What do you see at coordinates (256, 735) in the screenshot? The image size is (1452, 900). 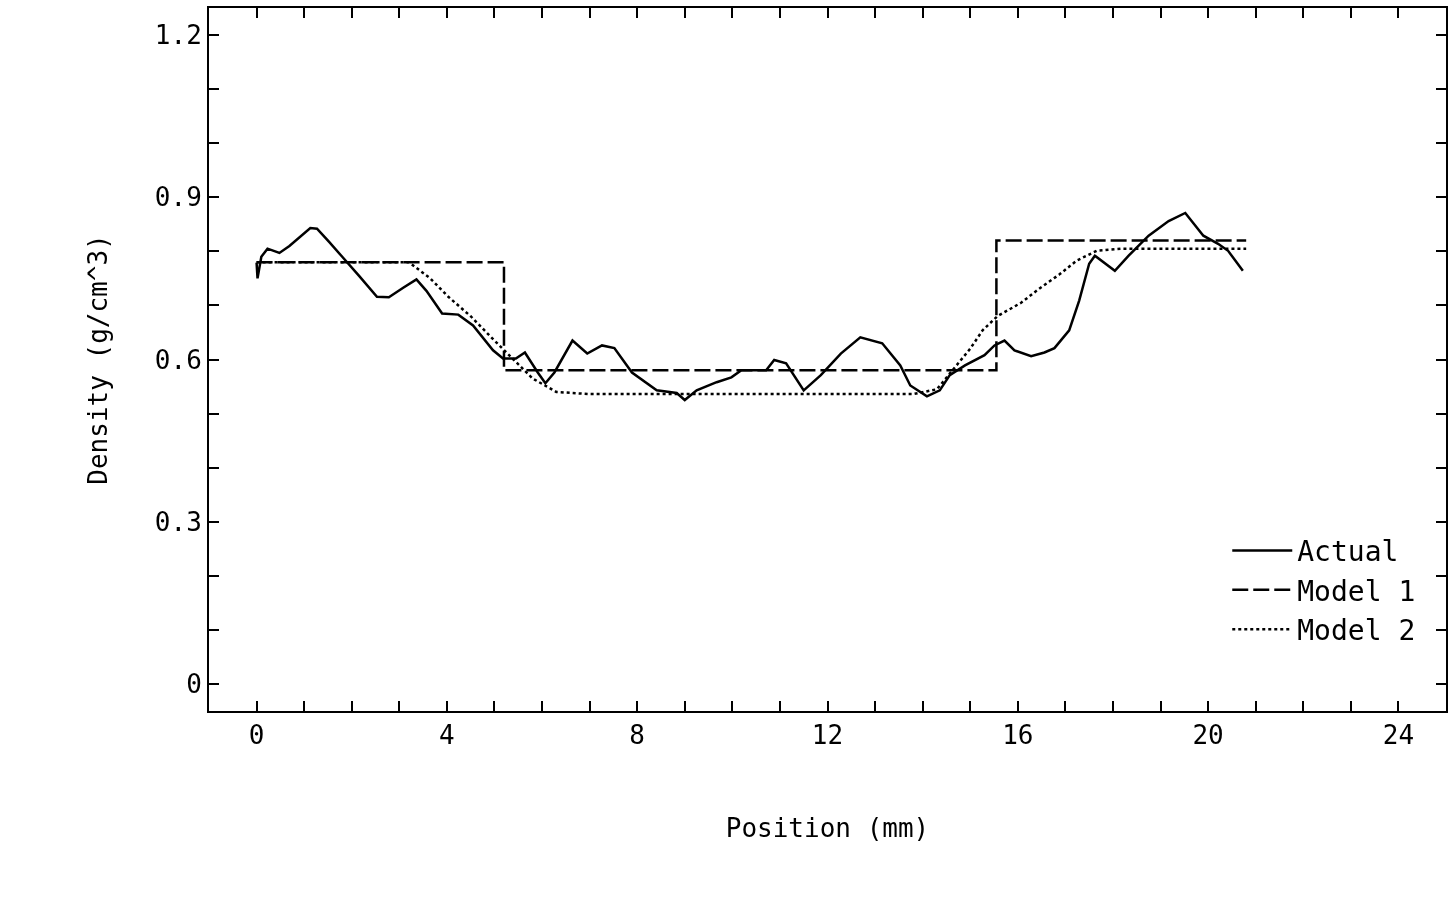 I see `x-tick-label: 0` at bounding box center [256, 735].